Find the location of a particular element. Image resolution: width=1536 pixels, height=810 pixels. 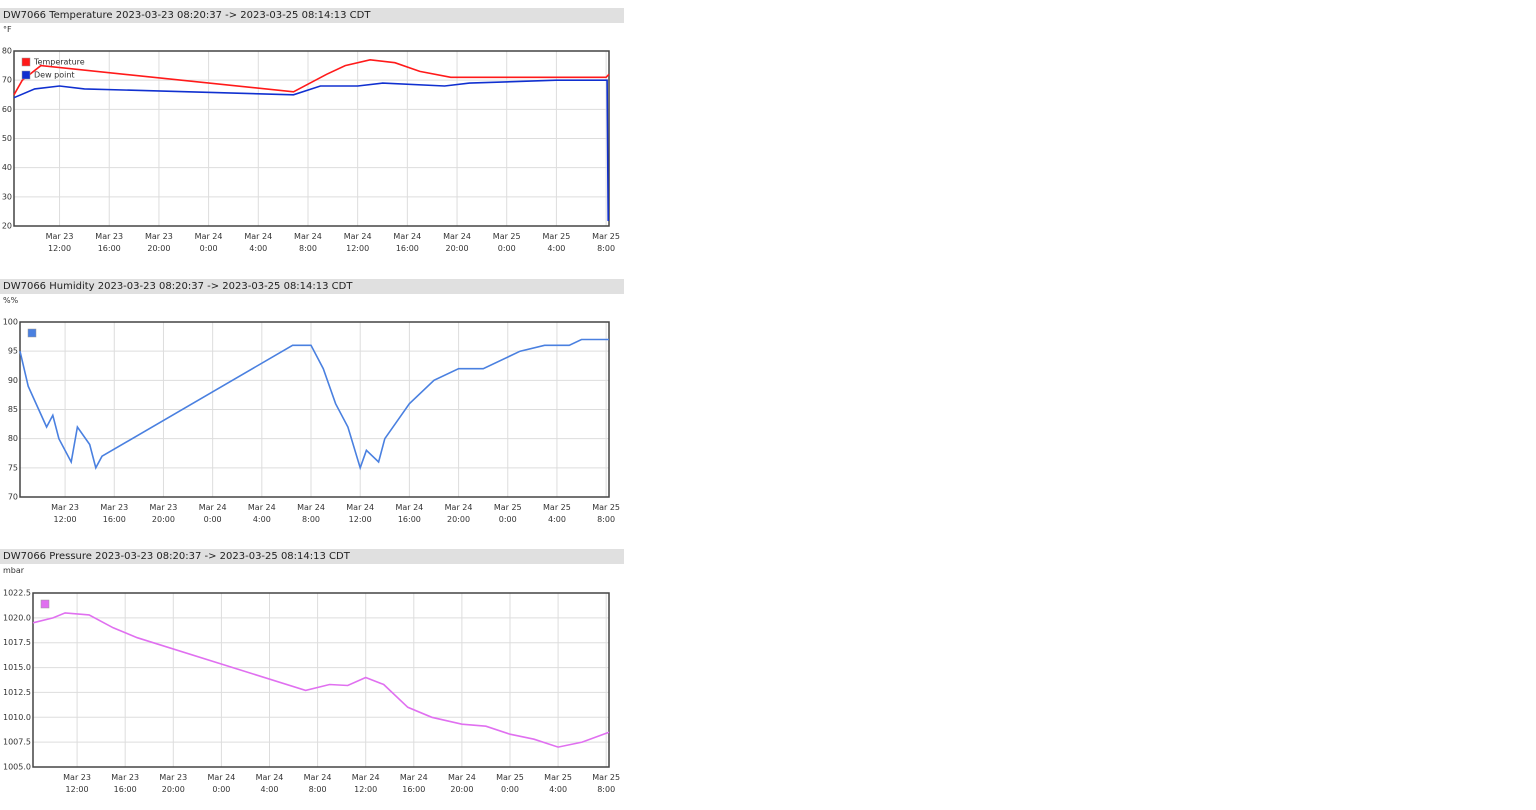

plot-area is located at coordinates (321, 680).